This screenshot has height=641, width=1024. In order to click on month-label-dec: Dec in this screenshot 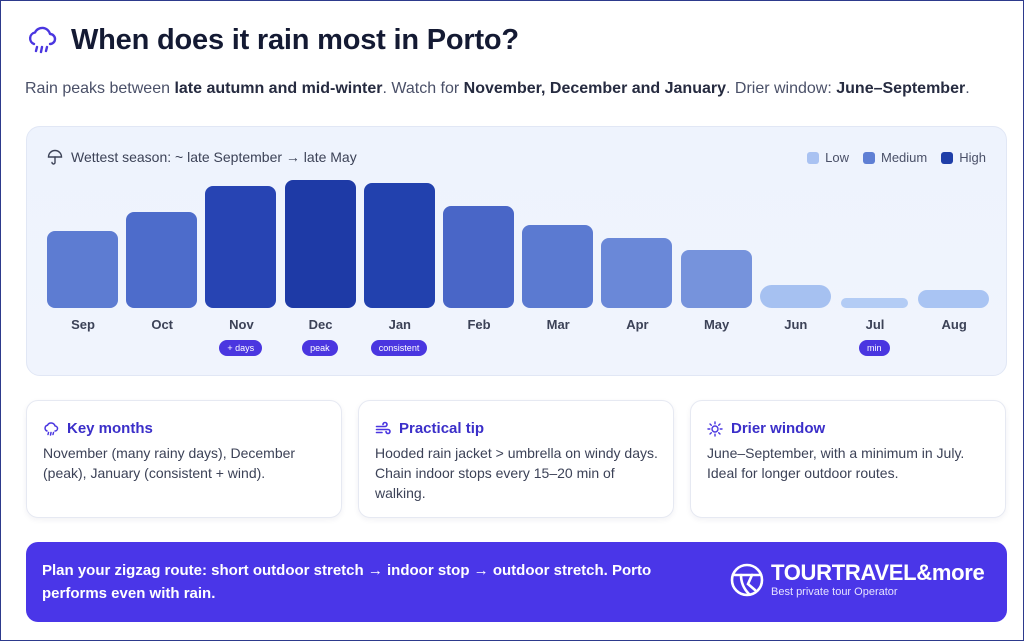, I will do `click(320, 324)`.